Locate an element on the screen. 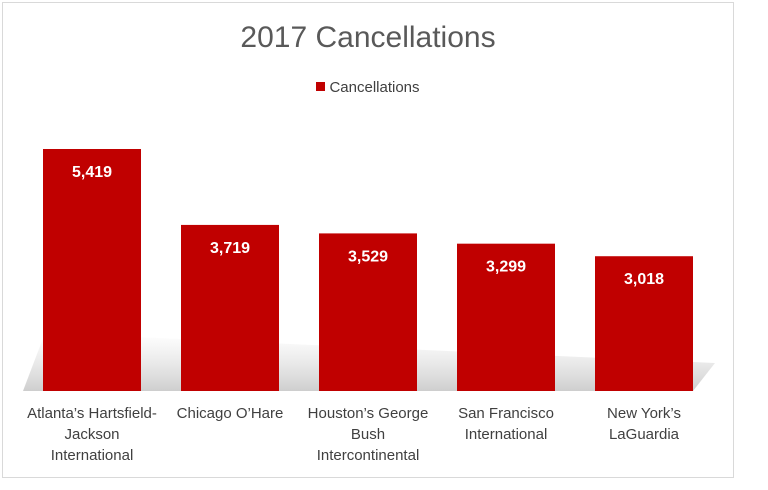 This screenshot has width=768, height=490. chart-title: 2017 Cancellations is located at coordinates (368, 37).